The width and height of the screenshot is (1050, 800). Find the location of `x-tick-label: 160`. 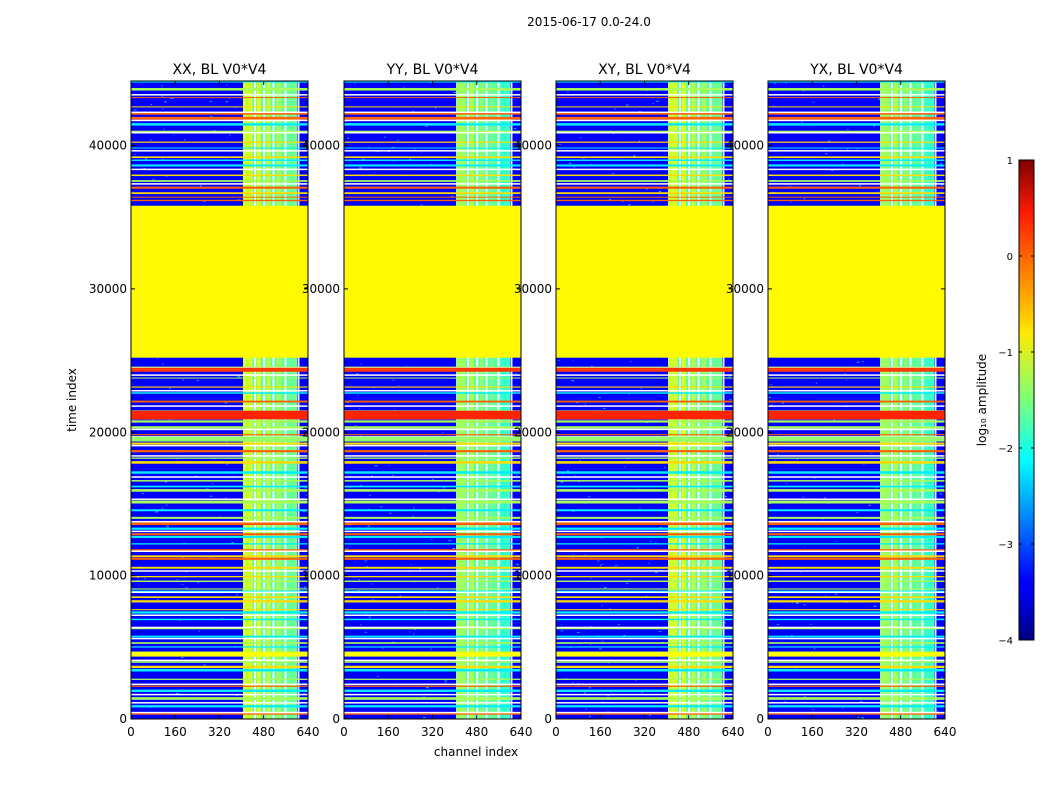

x-tick-label: 160 is located at coordinates (812, 732).